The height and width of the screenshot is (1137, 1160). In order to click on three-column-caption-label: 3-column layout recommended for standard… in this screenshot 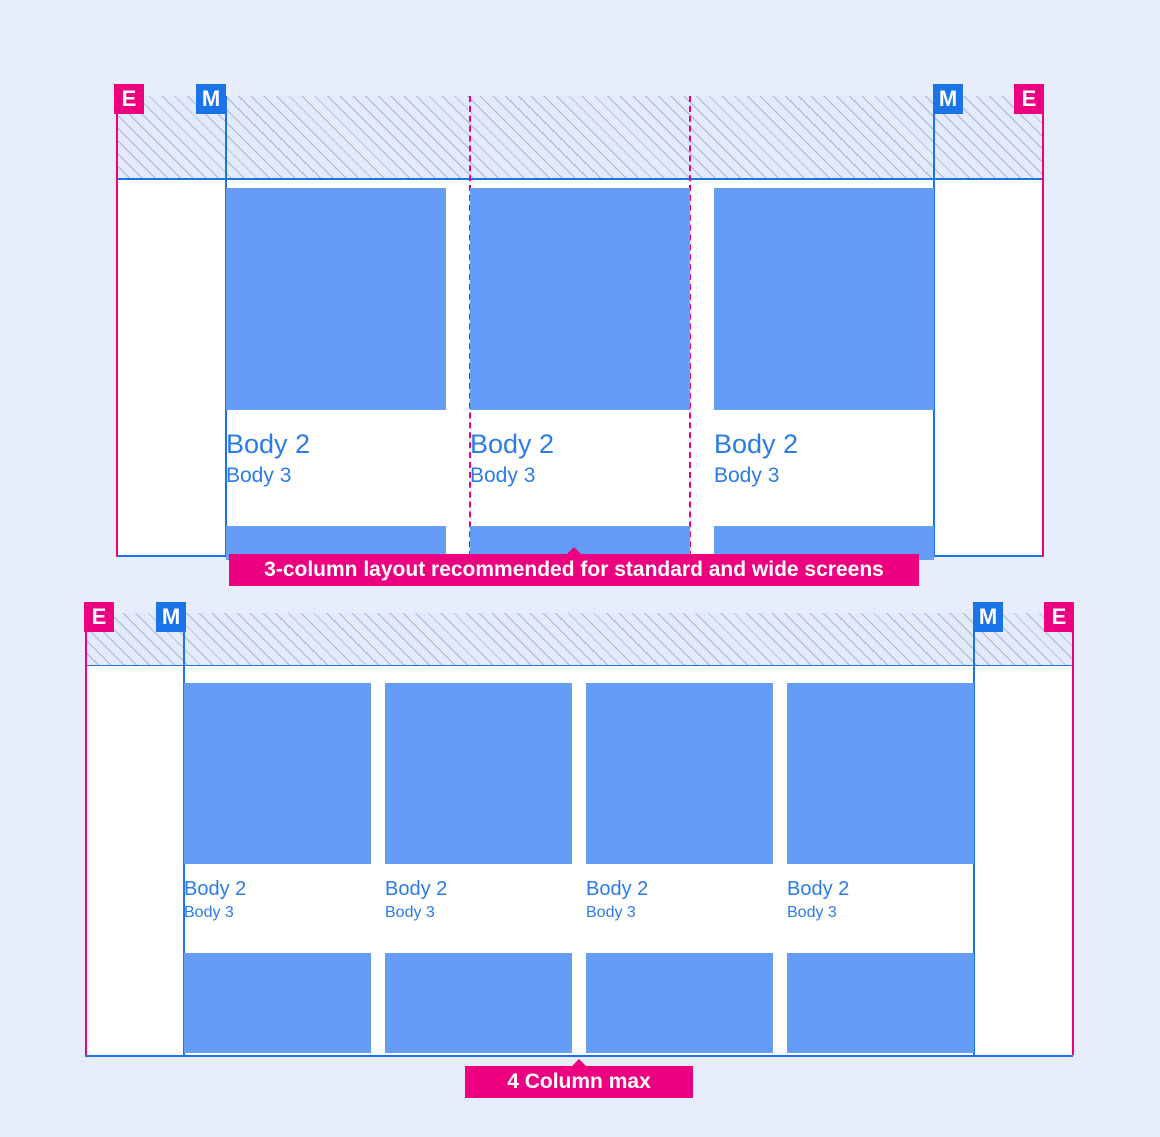, I will do `click(574, 569)`.